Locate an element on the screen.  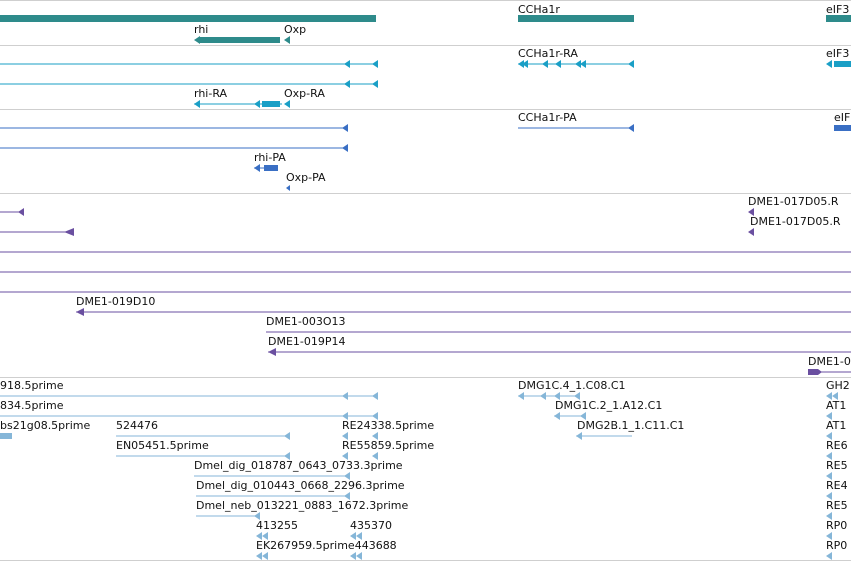
est-RE6 is located at coordinates (829, 456).